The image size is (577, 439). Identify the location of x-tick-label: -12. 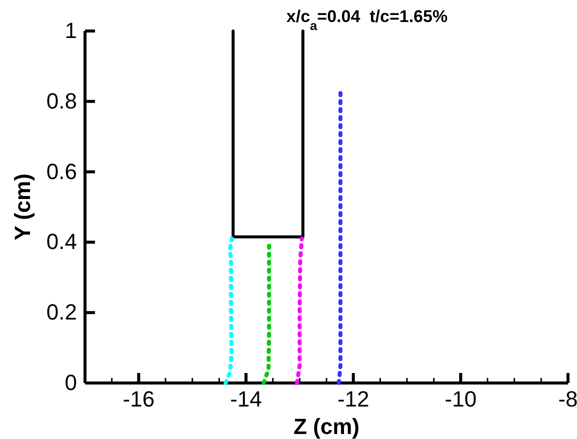
(353, 399).